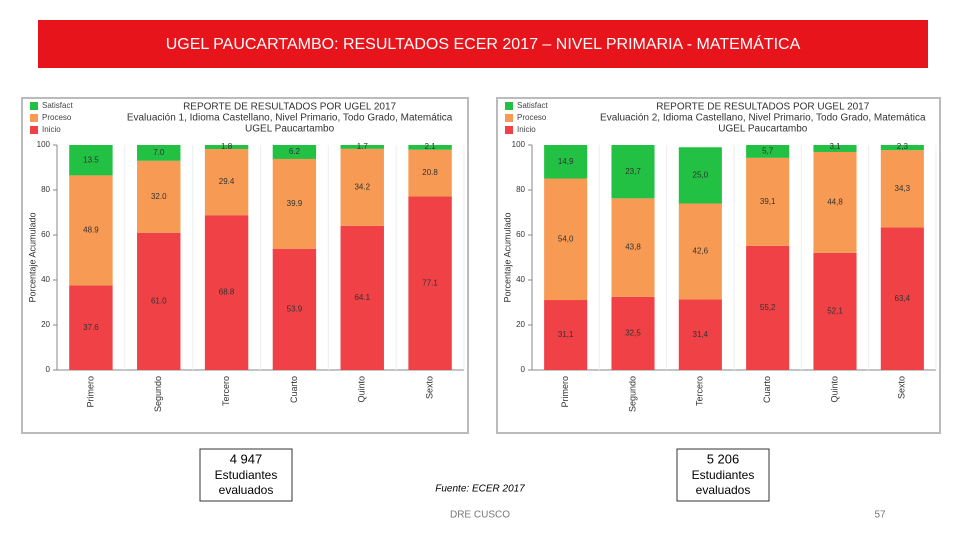  Describe the element at coordinates (51, 129) in the screenshot. I see `legend-label: Inicio` at that location.